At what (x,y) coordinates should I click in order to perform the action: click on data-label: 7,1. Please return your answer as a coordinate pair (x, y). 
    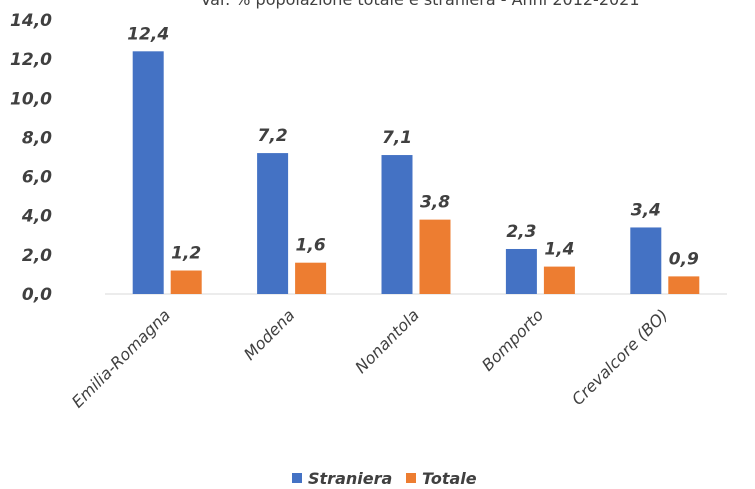
    Looking at the image, I should click on (397, 138).